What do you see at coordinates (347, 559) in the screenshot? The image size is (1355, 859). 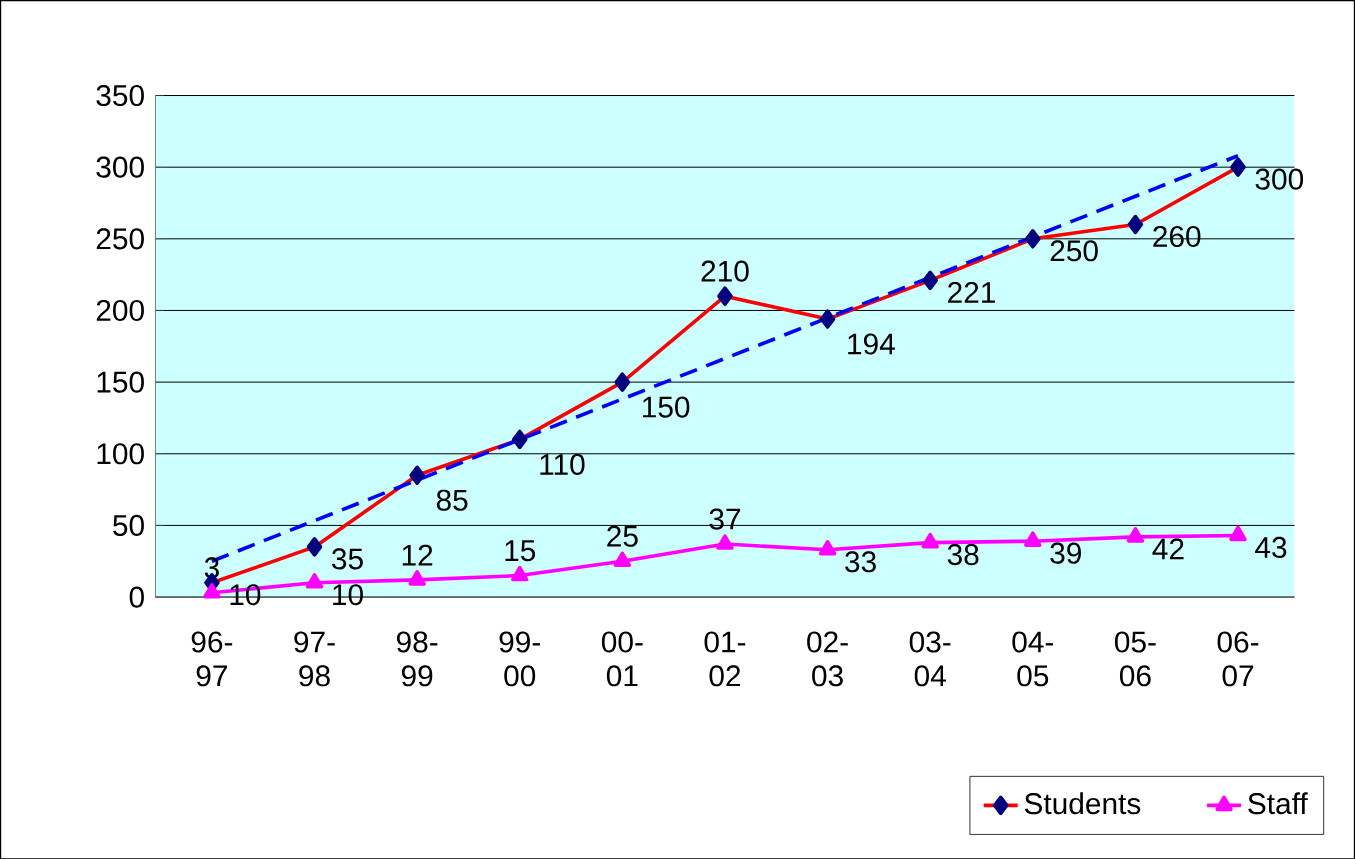 I see `data-label: 35` at bounding box center [347, 559].